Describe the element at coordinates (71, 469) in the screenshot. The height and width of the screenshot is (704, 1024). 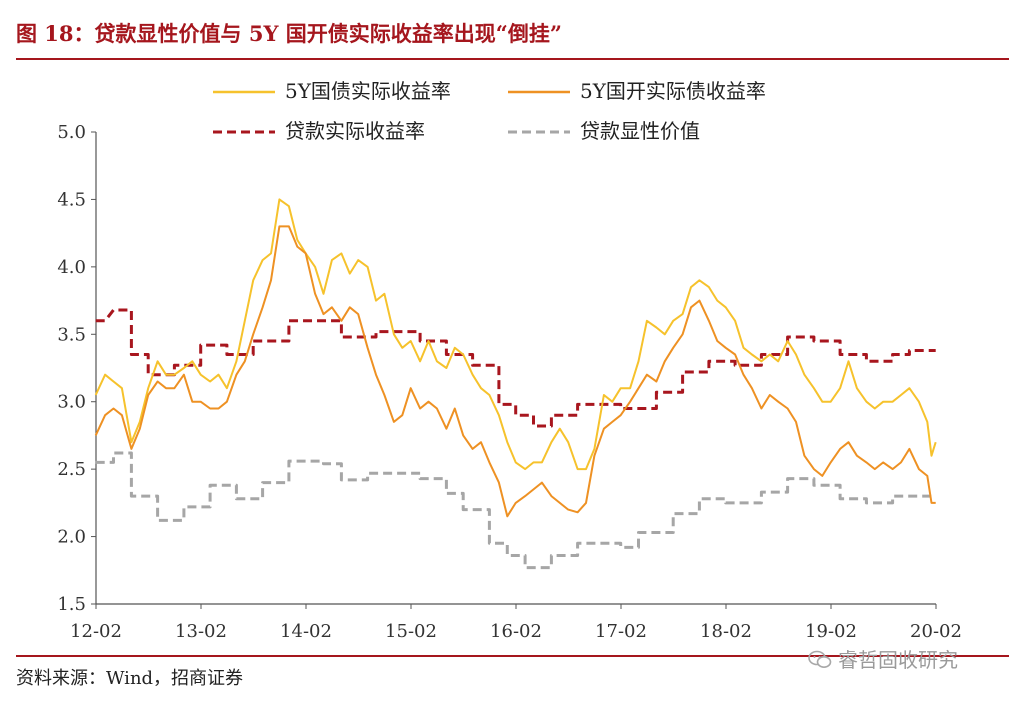
I see `y-tick-label: 2.5` at that location.